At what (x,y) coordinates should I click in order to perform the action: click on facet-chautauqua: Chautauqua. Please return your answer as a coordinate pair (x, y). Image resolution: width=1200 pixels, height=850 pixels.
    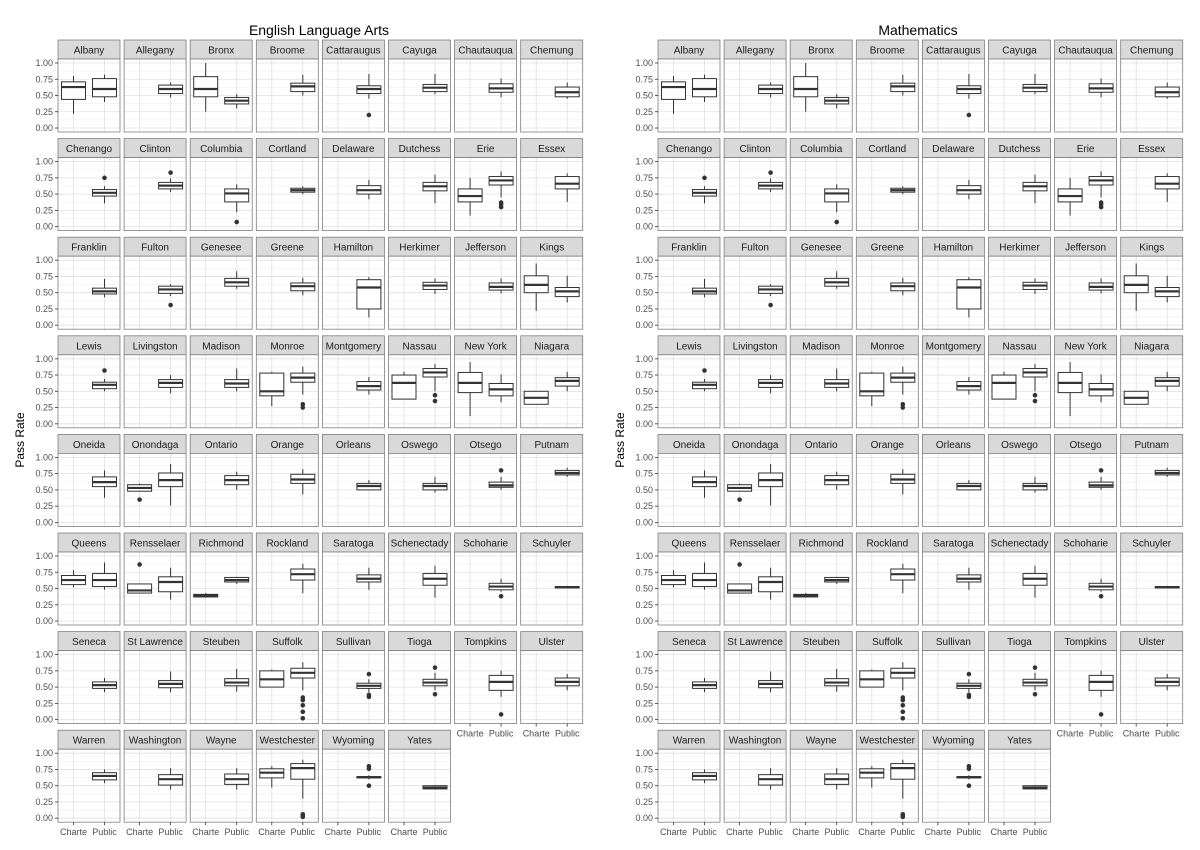
    Looking at the image, I should click on (1085, 86).